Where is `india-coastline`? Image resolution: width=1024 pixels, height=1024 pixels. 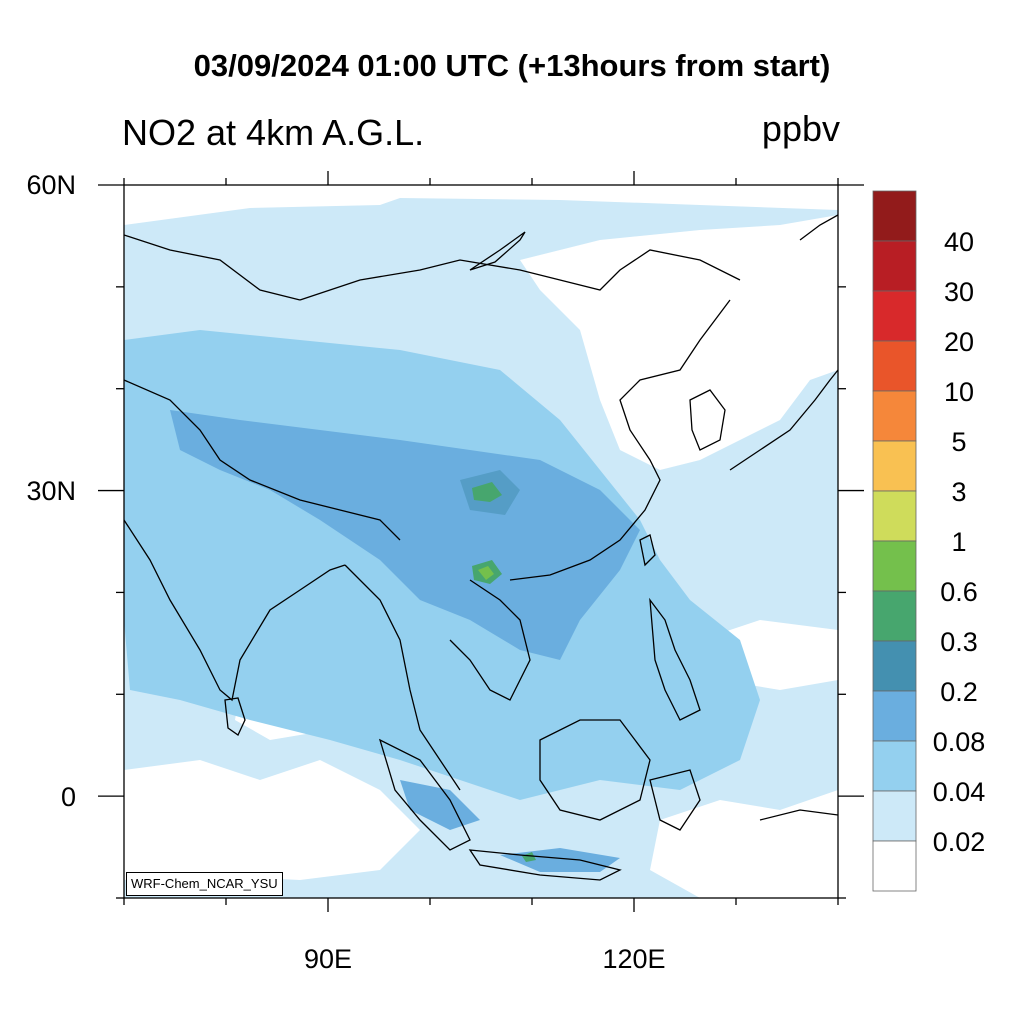 india-coastline is located at coordinates (235, 610).